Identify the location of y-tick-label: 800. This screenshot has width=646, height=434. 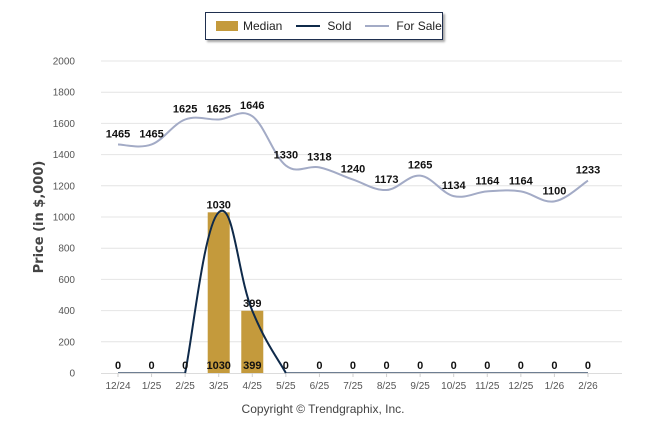
(66, 249).